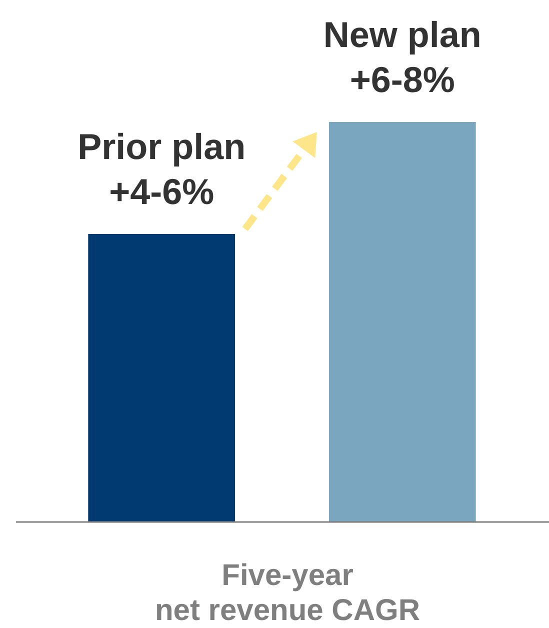  Describe the element at coordinates (402, 57) in the screenshot. I see `x-tick-label: New plan +6-8%` at that location.